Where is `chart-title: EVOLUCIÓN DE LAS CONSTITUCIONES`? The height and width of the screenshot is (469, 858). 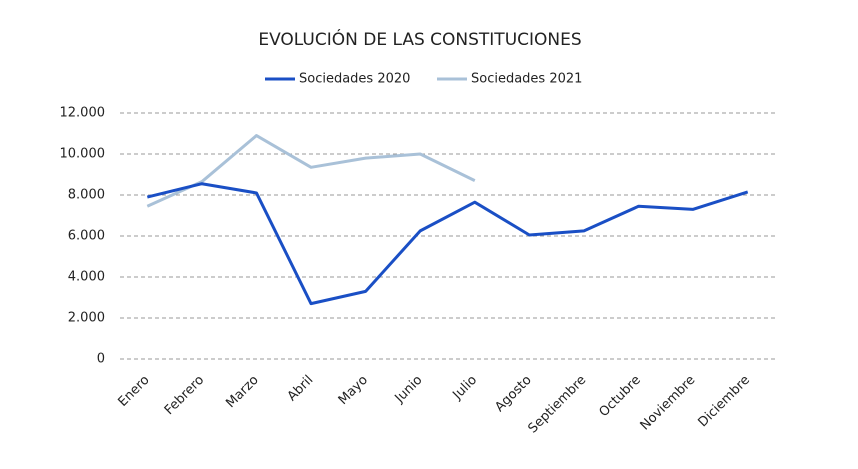 chart-title: EVOLUCIÓN DE LAS CONSTITUCIONES is located at coordinates (419, 39).